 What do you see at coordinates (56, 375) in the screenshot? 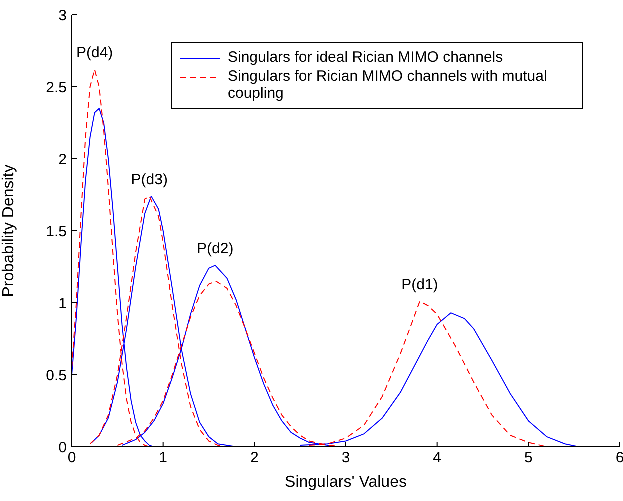
I see `y-tick-label: 0.5` at bounding box center [56, 375].